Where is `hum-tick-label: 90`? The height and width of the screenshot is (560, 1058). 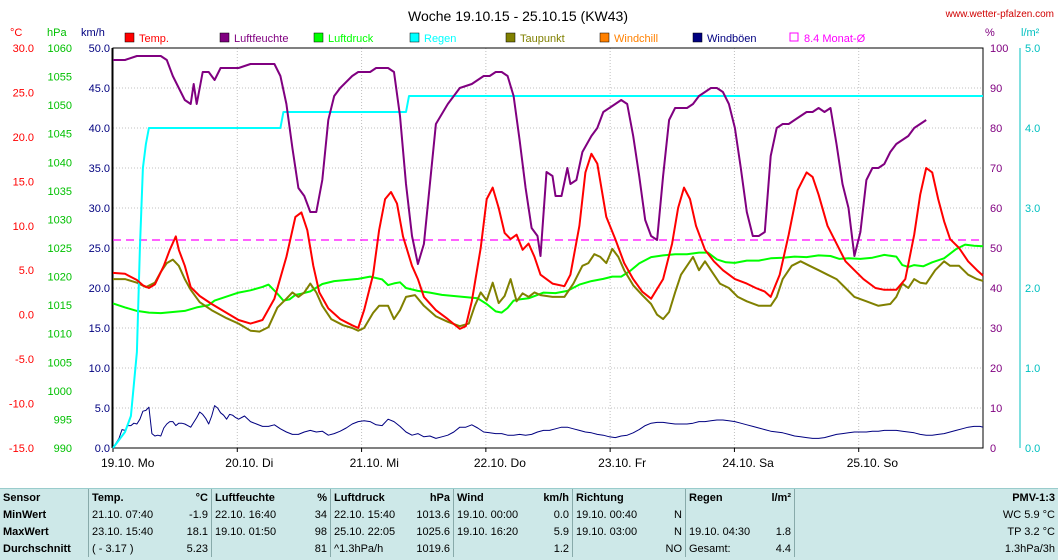
hum-tick-label: 90 is located at coordinates (996, 89).